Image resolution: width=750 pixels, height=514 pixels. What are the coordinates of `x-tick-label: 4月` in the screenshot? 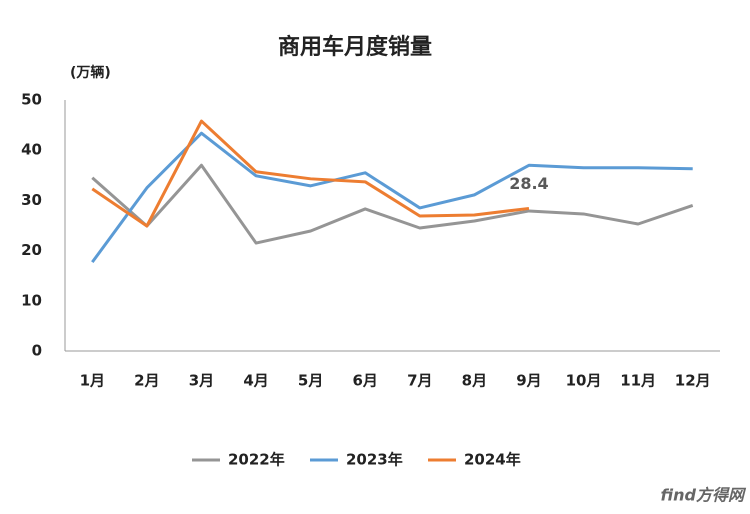 It's located at (255, 381).